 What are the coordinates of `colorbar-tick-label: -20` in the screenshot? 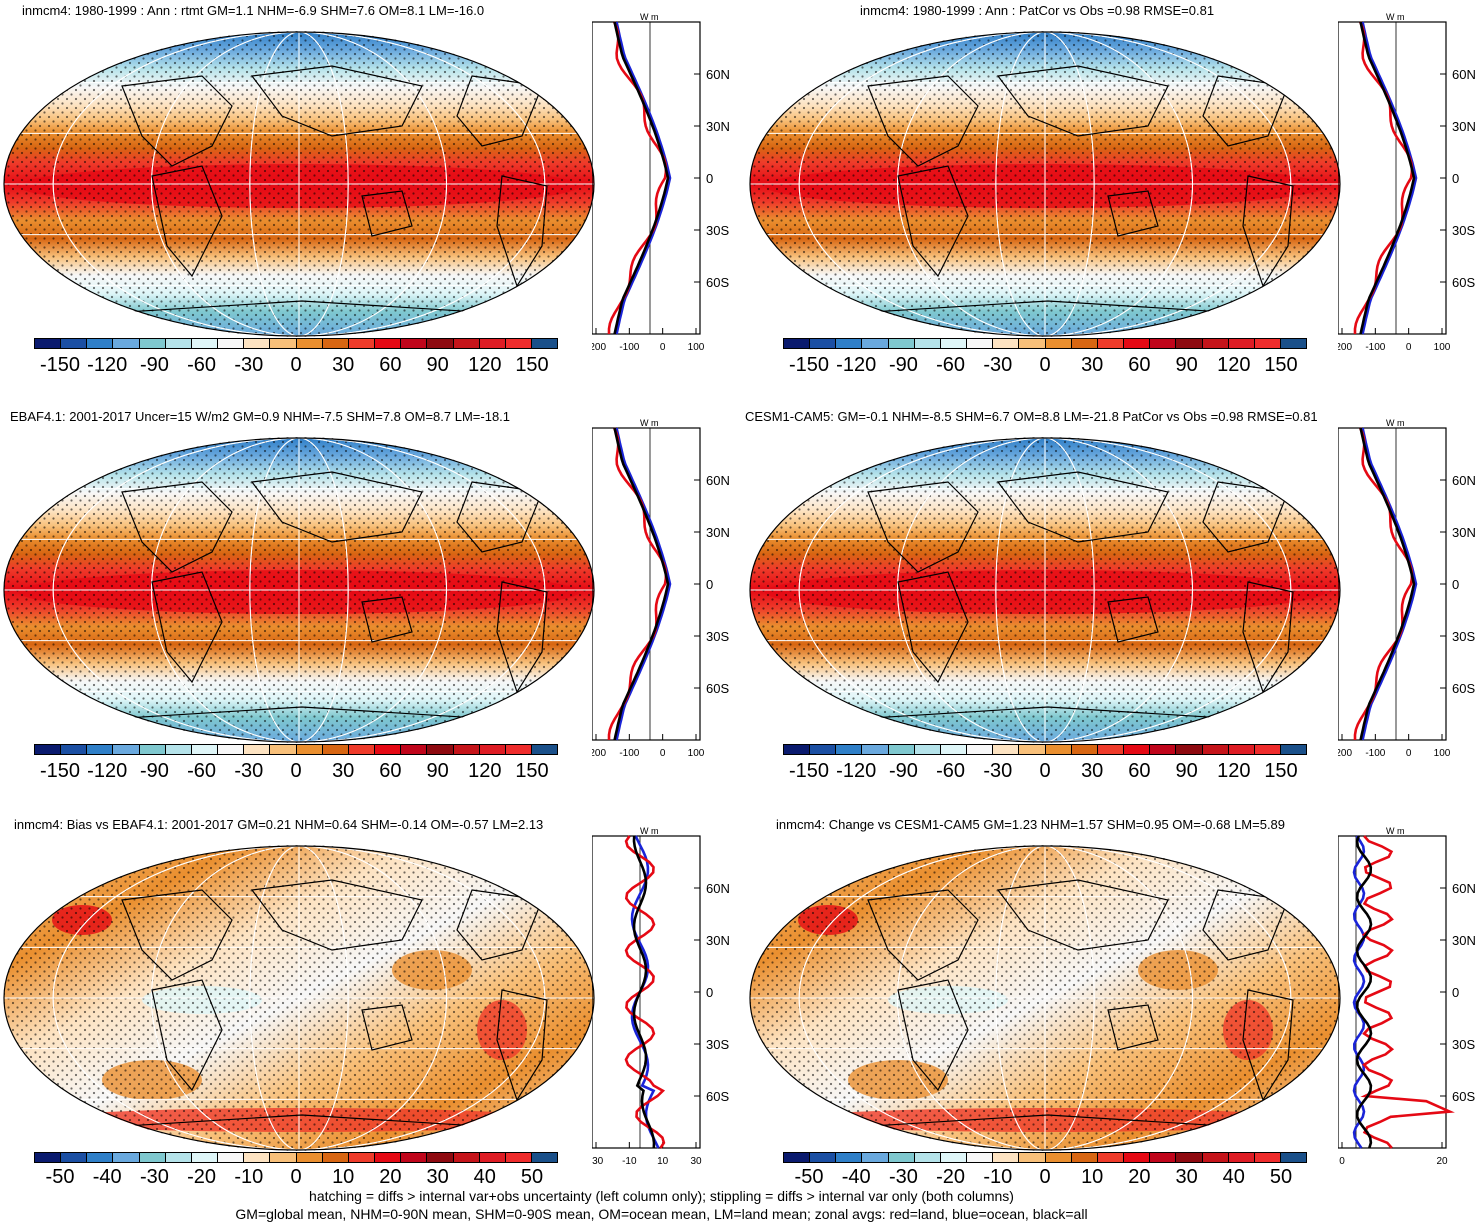 It's located at (951, 1177).